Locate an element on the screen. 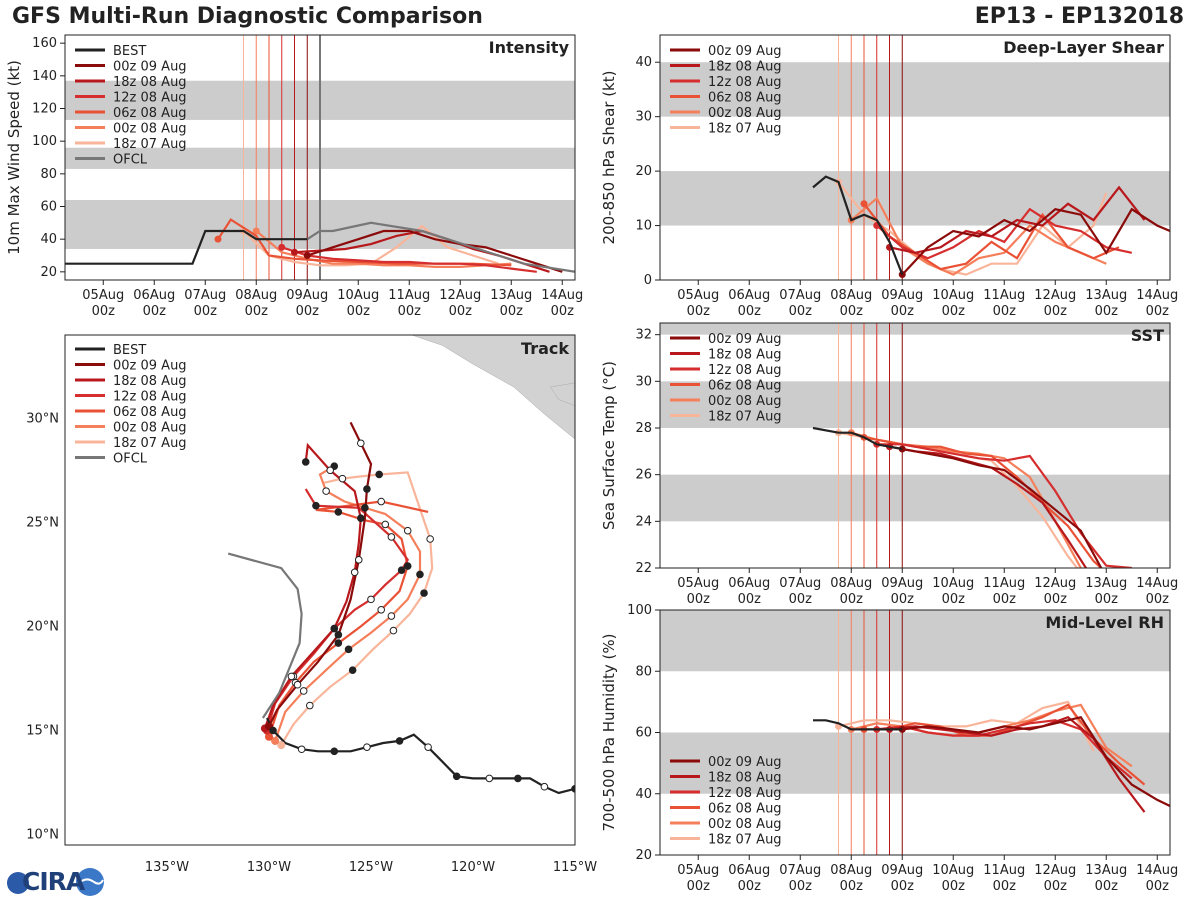  intensity-xtick-date: 12Aug is located at coordinates (460, 295).